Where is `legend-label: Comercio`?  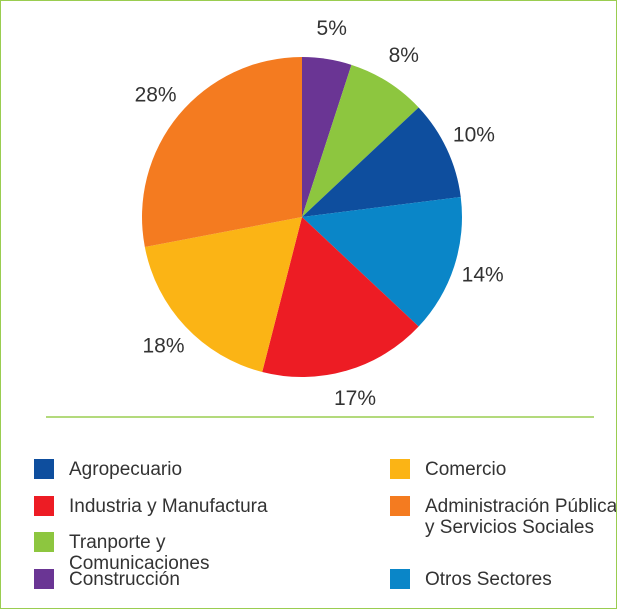 legend-label: Comercio is located at coordinates (466, 469).